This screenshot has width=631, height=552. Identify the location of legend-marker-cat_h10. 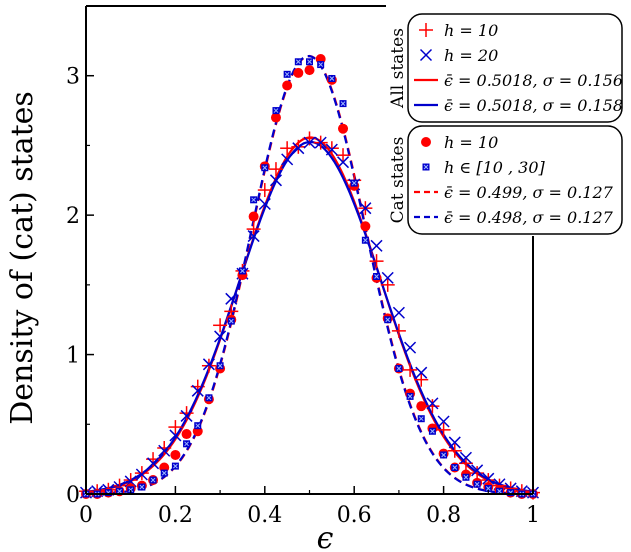
(426, 142).